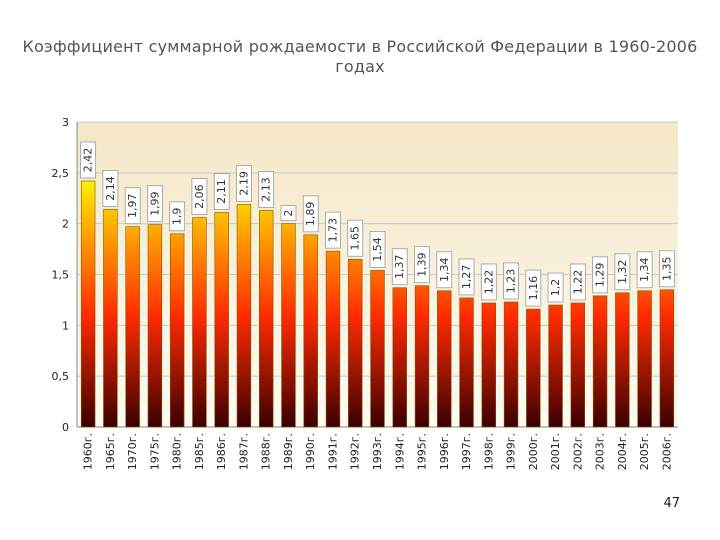 Image resolution: width=720 pixels, height=540 pixels. Describe the element at coordinates (466, 451) in the screenshot. I see `x-tick-label: 1997г.` at that location.